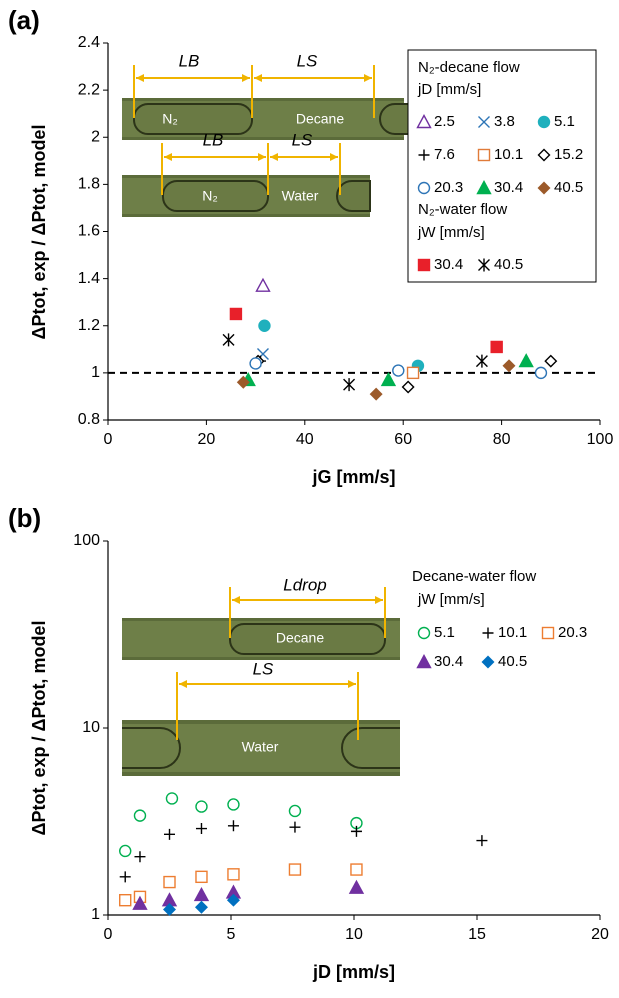  What do you see at coordinates (89, 278) in the screenshot?
I see `y-tick-label: 1.4` at bounding box center [89, 278].